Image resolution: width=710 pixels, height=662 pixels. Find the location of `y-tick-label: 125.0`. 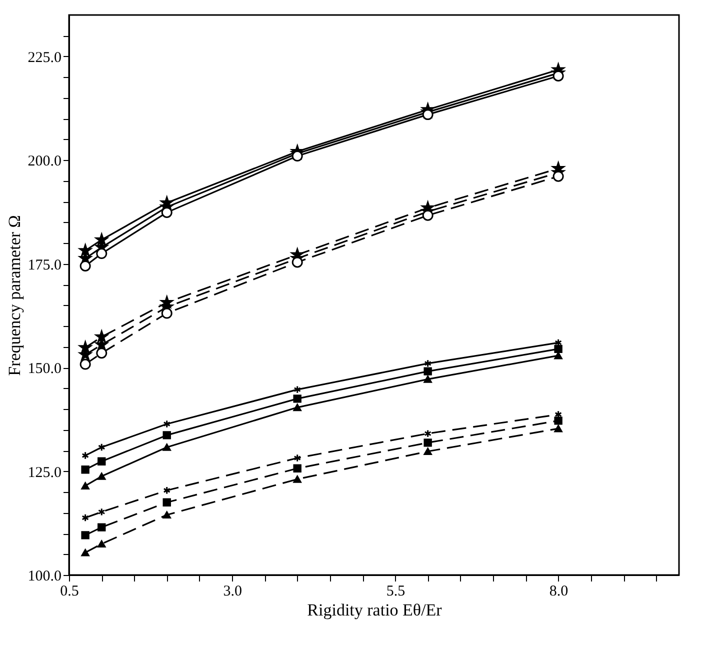

y-tick-label: 125.0 is located at coordinates (45, 472).